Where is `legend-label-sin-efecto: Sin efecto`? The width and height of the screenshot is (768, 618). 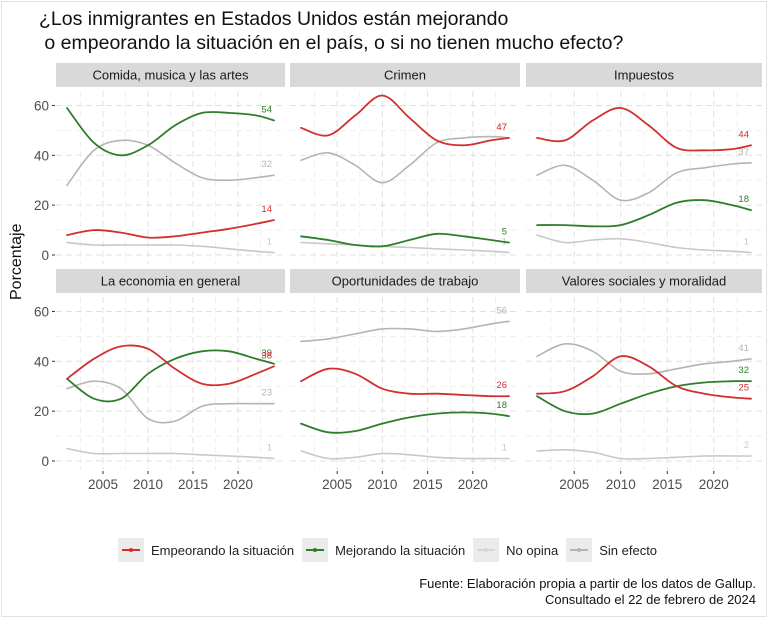
legend-label-sin-efecto: Sin efecto is located at coordinates (628, 550).